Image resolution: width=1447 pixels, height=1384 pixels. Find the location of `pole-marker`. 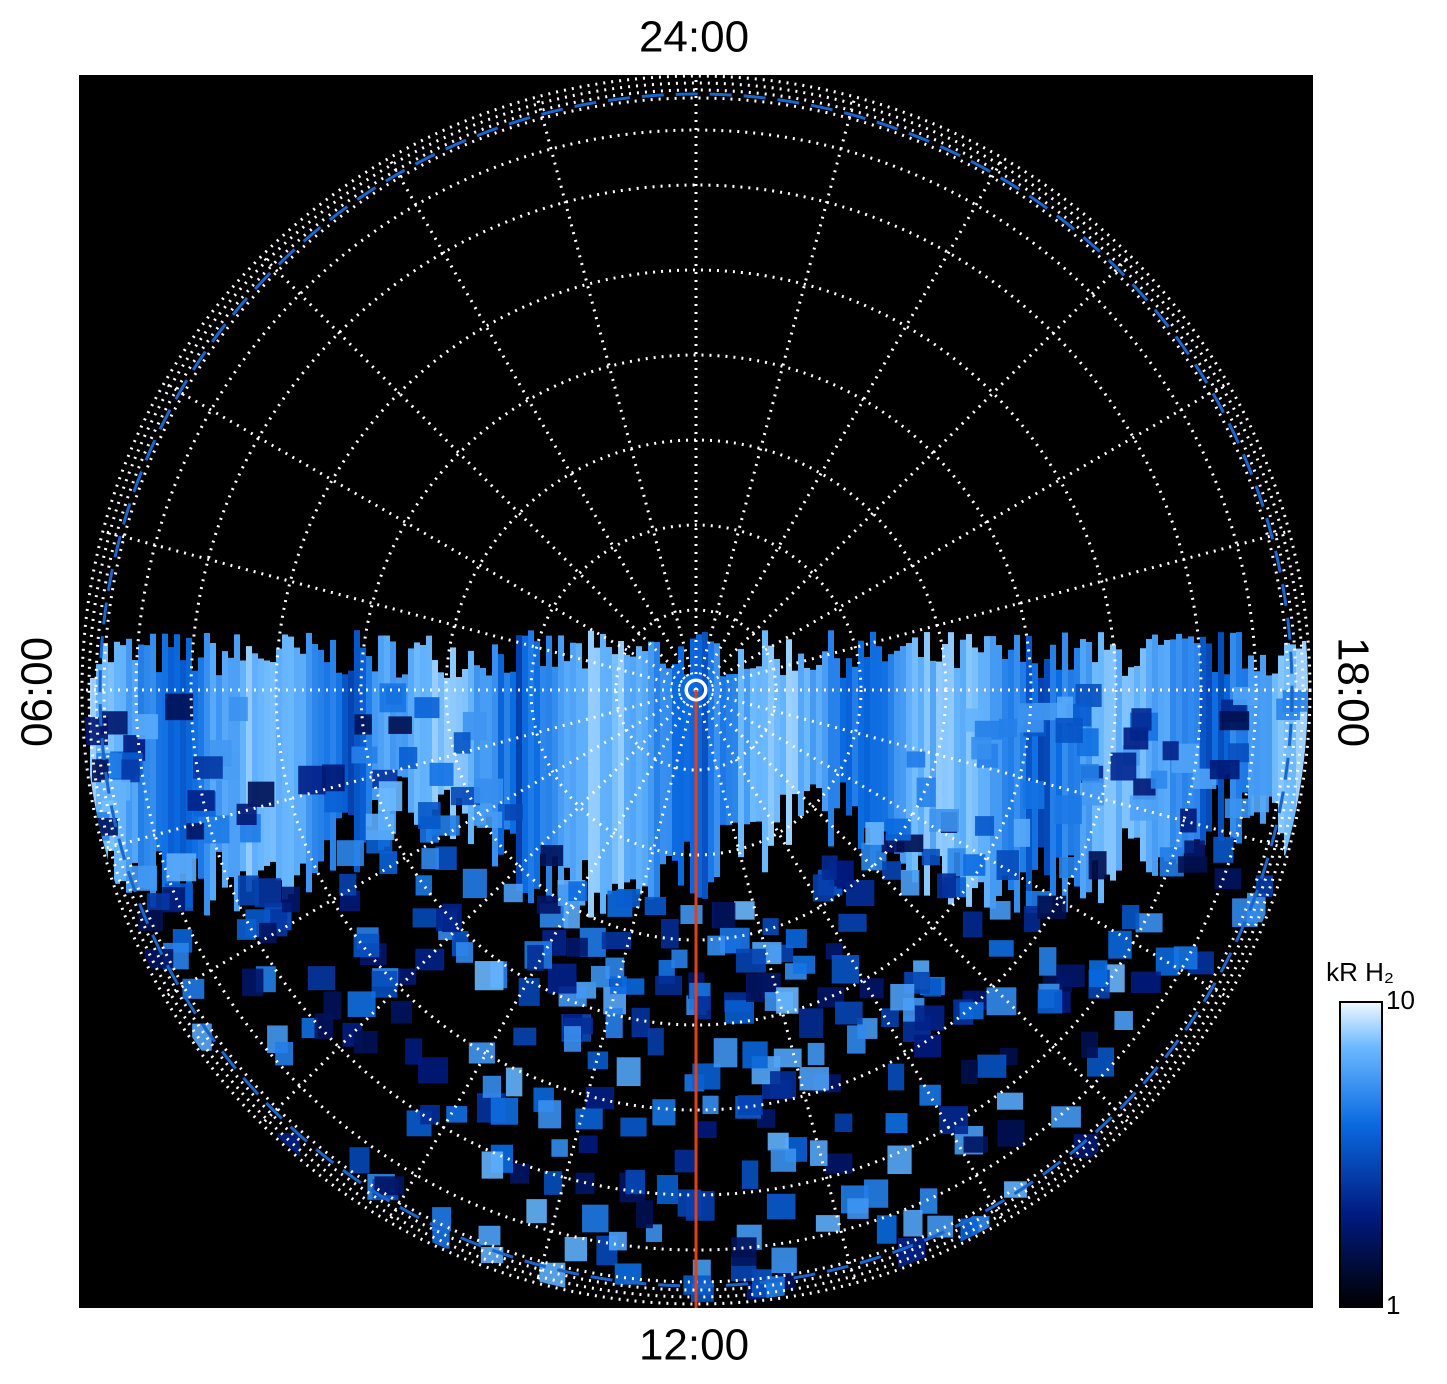

pole-marker is located at coordinates (696, 690).